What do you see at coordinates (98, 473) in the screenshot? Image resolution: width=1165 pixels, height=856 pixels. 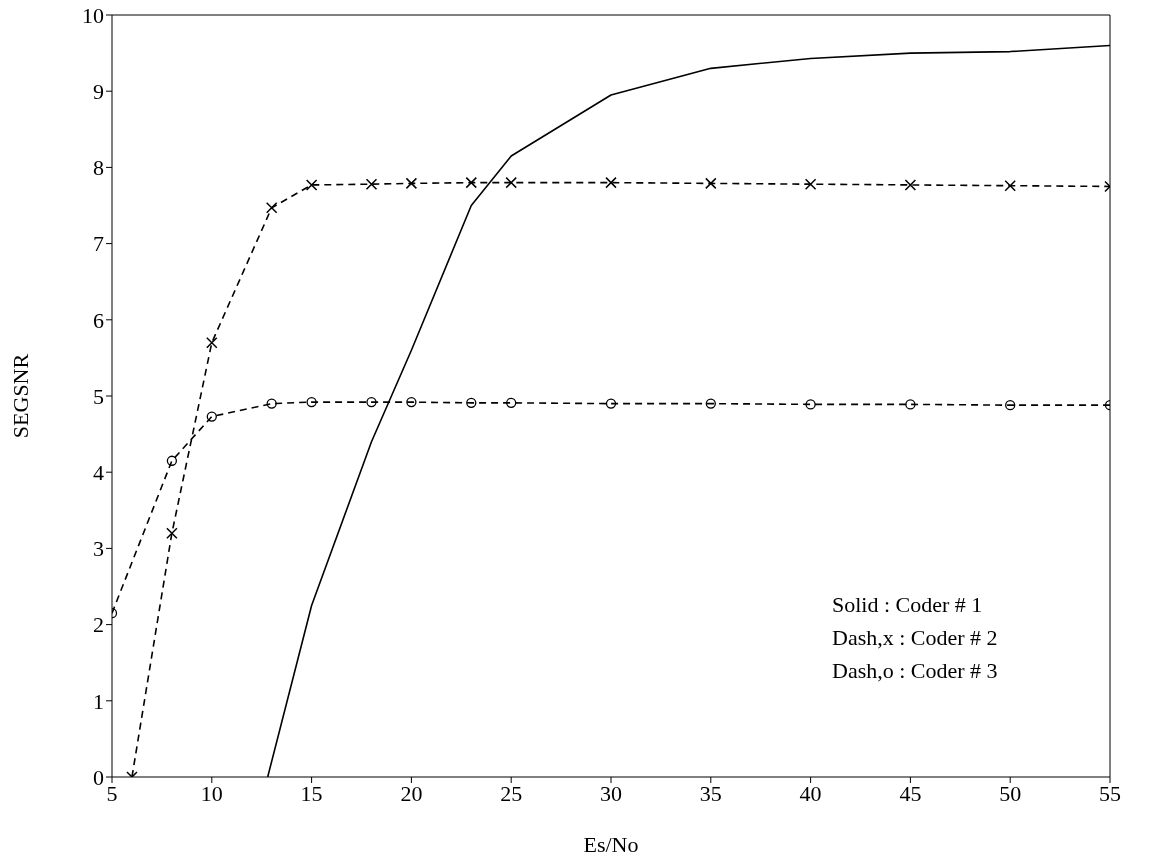 I see `y-tick-label: 4` at bounding box center [98, 473].